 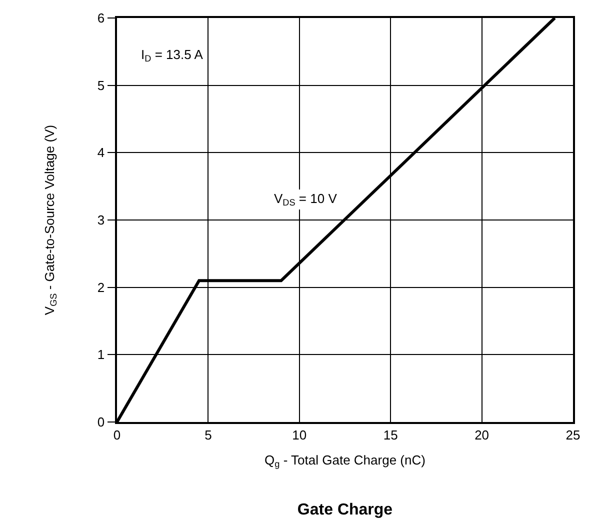 What do you see at coordinates (482, 434) in the screenshot?
I see `x-tick-label: 20` at bounding box center [482, 434].